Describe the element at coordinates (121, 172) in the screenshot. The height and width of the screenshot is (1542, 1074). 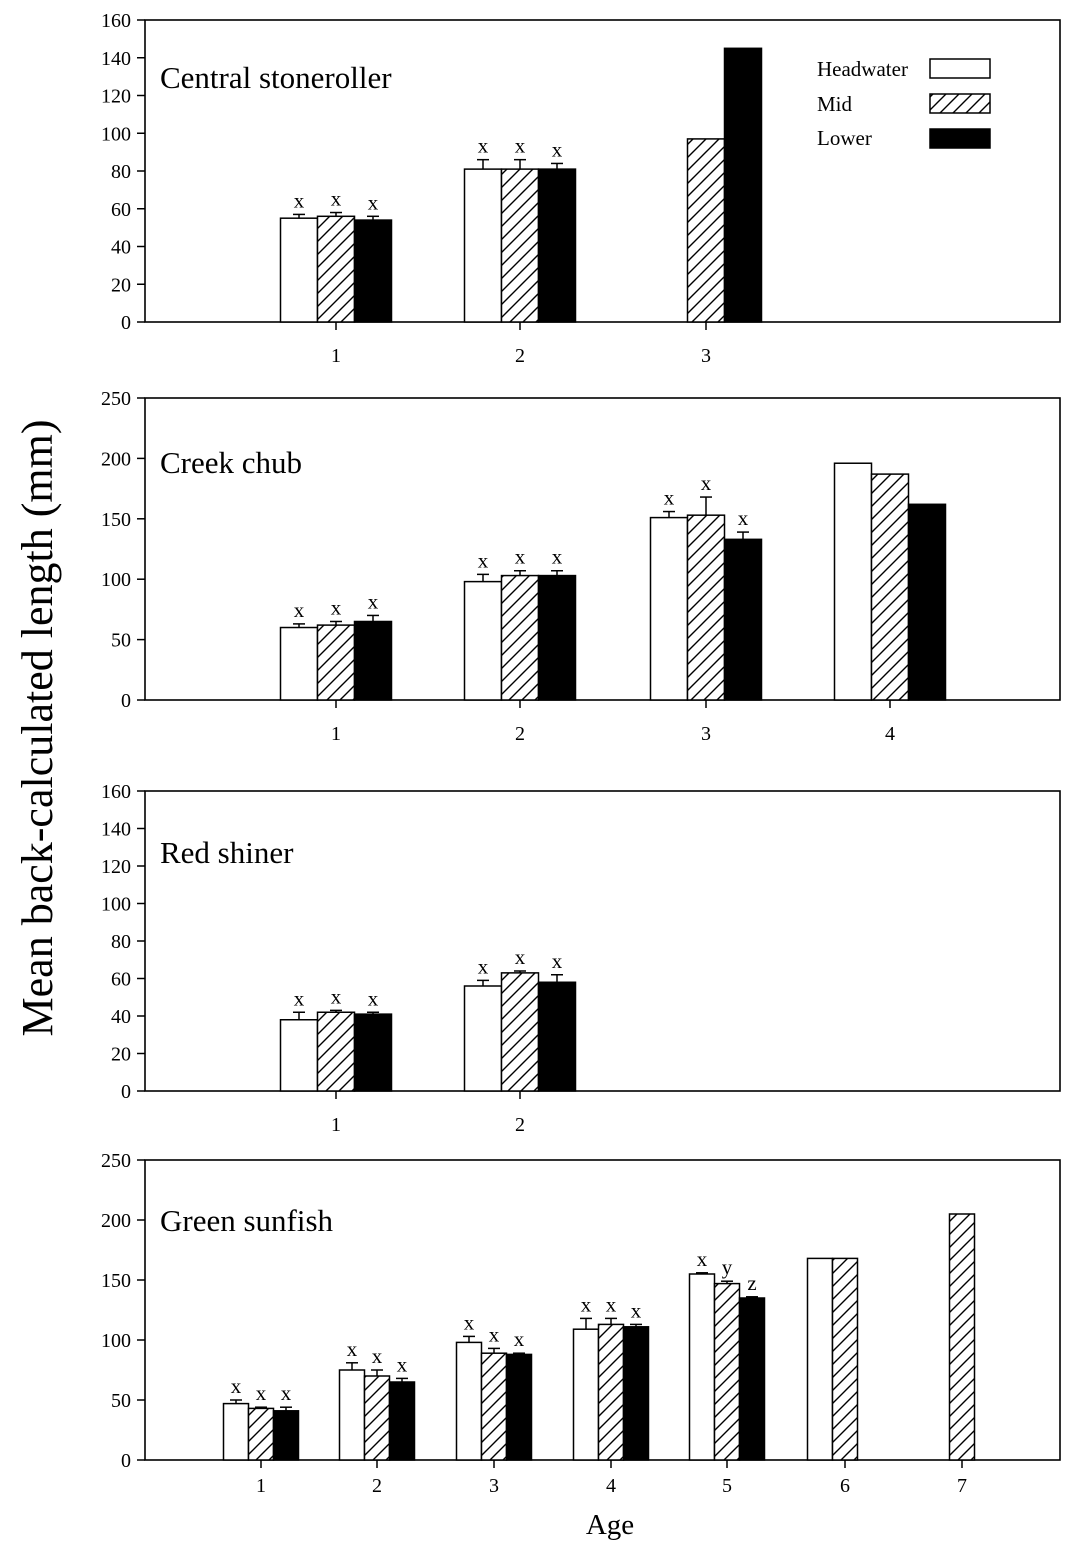
I see `y-tick-label: 80` at that location.